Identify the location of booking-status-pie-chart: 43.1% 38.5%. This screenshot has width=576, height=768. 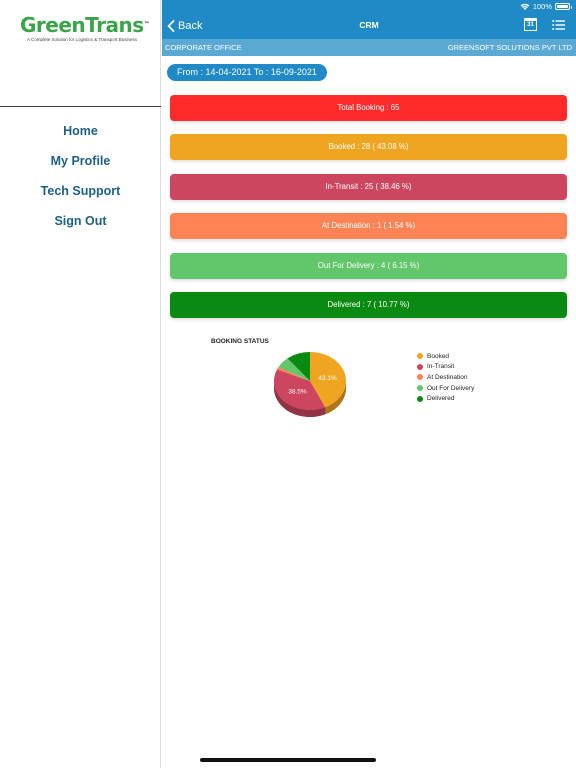
(310, 384).